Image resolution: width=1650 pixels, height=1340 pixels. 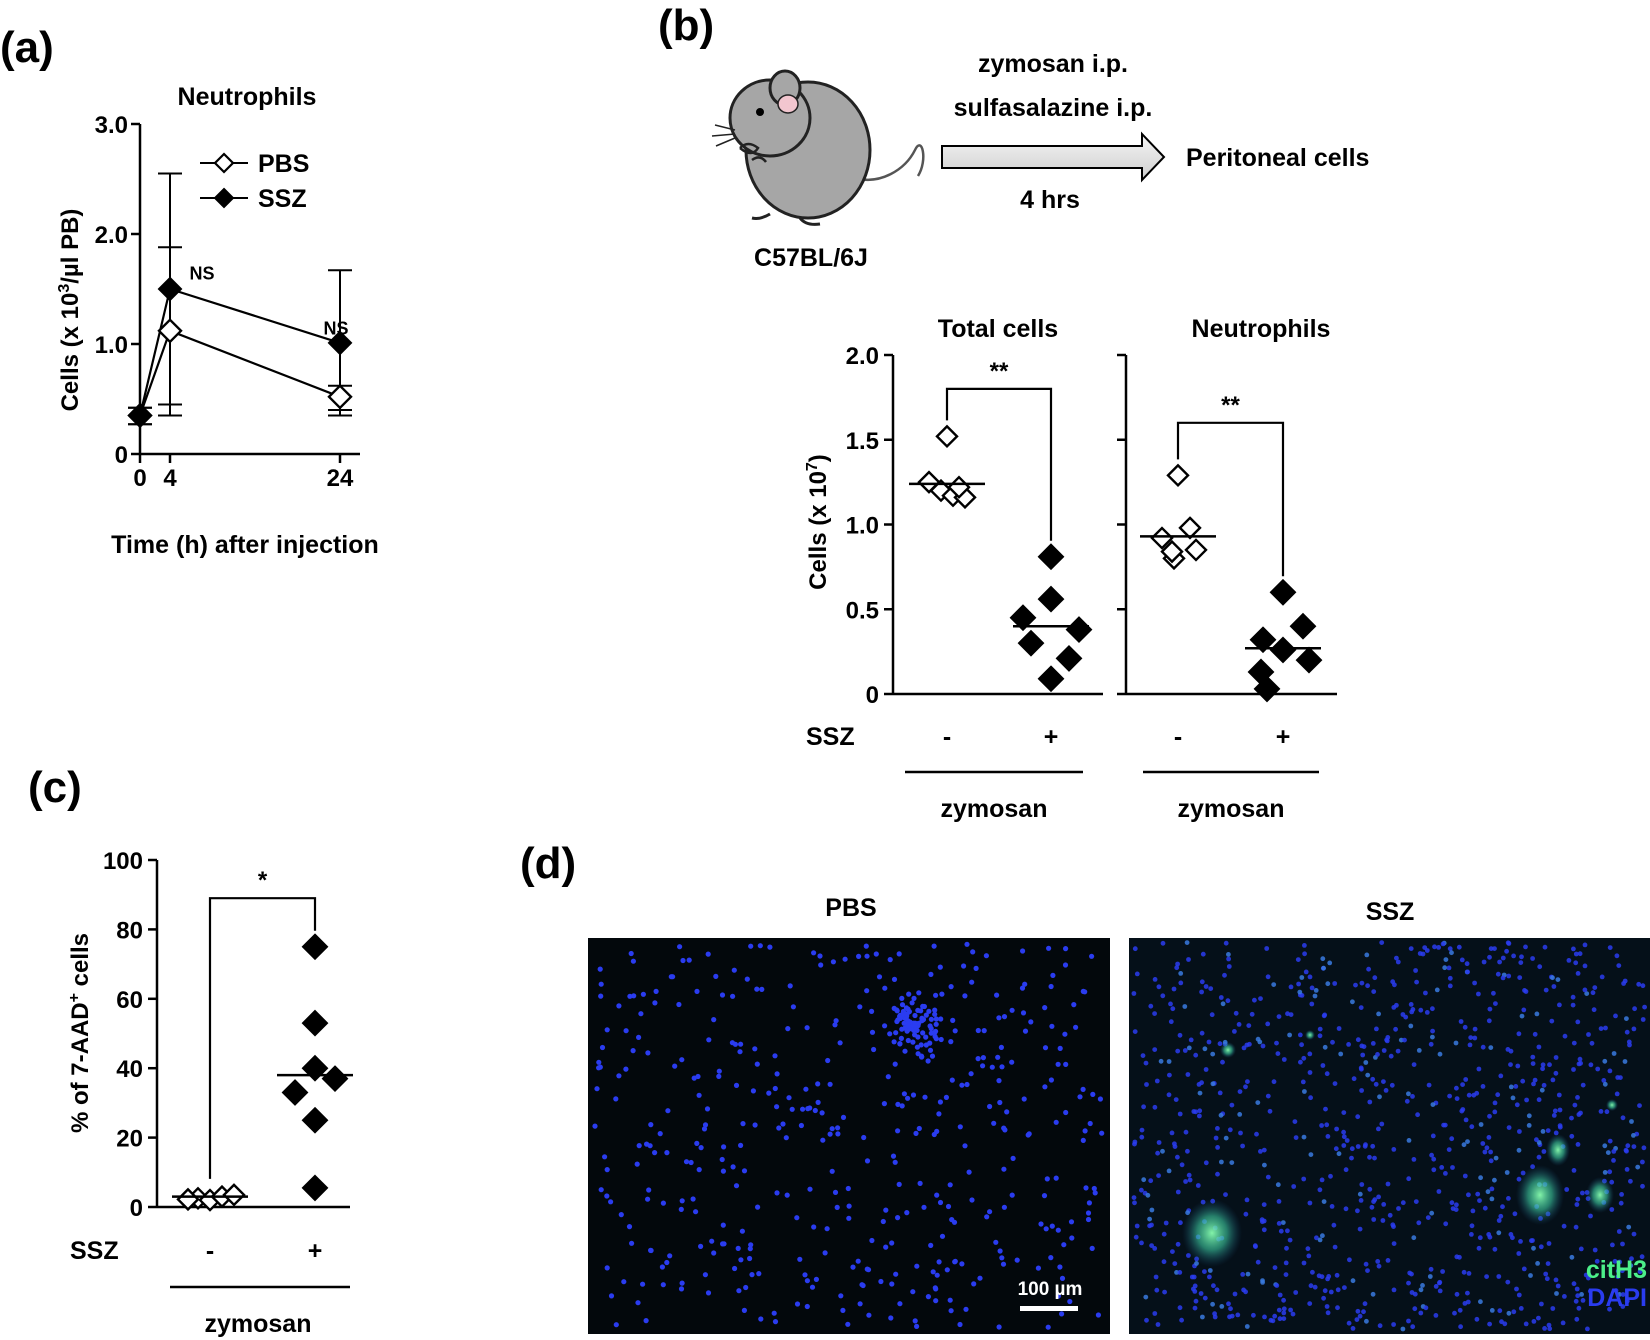 What do you see at coordinates (170, 478) in the screenshot?
I see `chart-a-x-tick-label: 4` at bounding box center [170, 478].